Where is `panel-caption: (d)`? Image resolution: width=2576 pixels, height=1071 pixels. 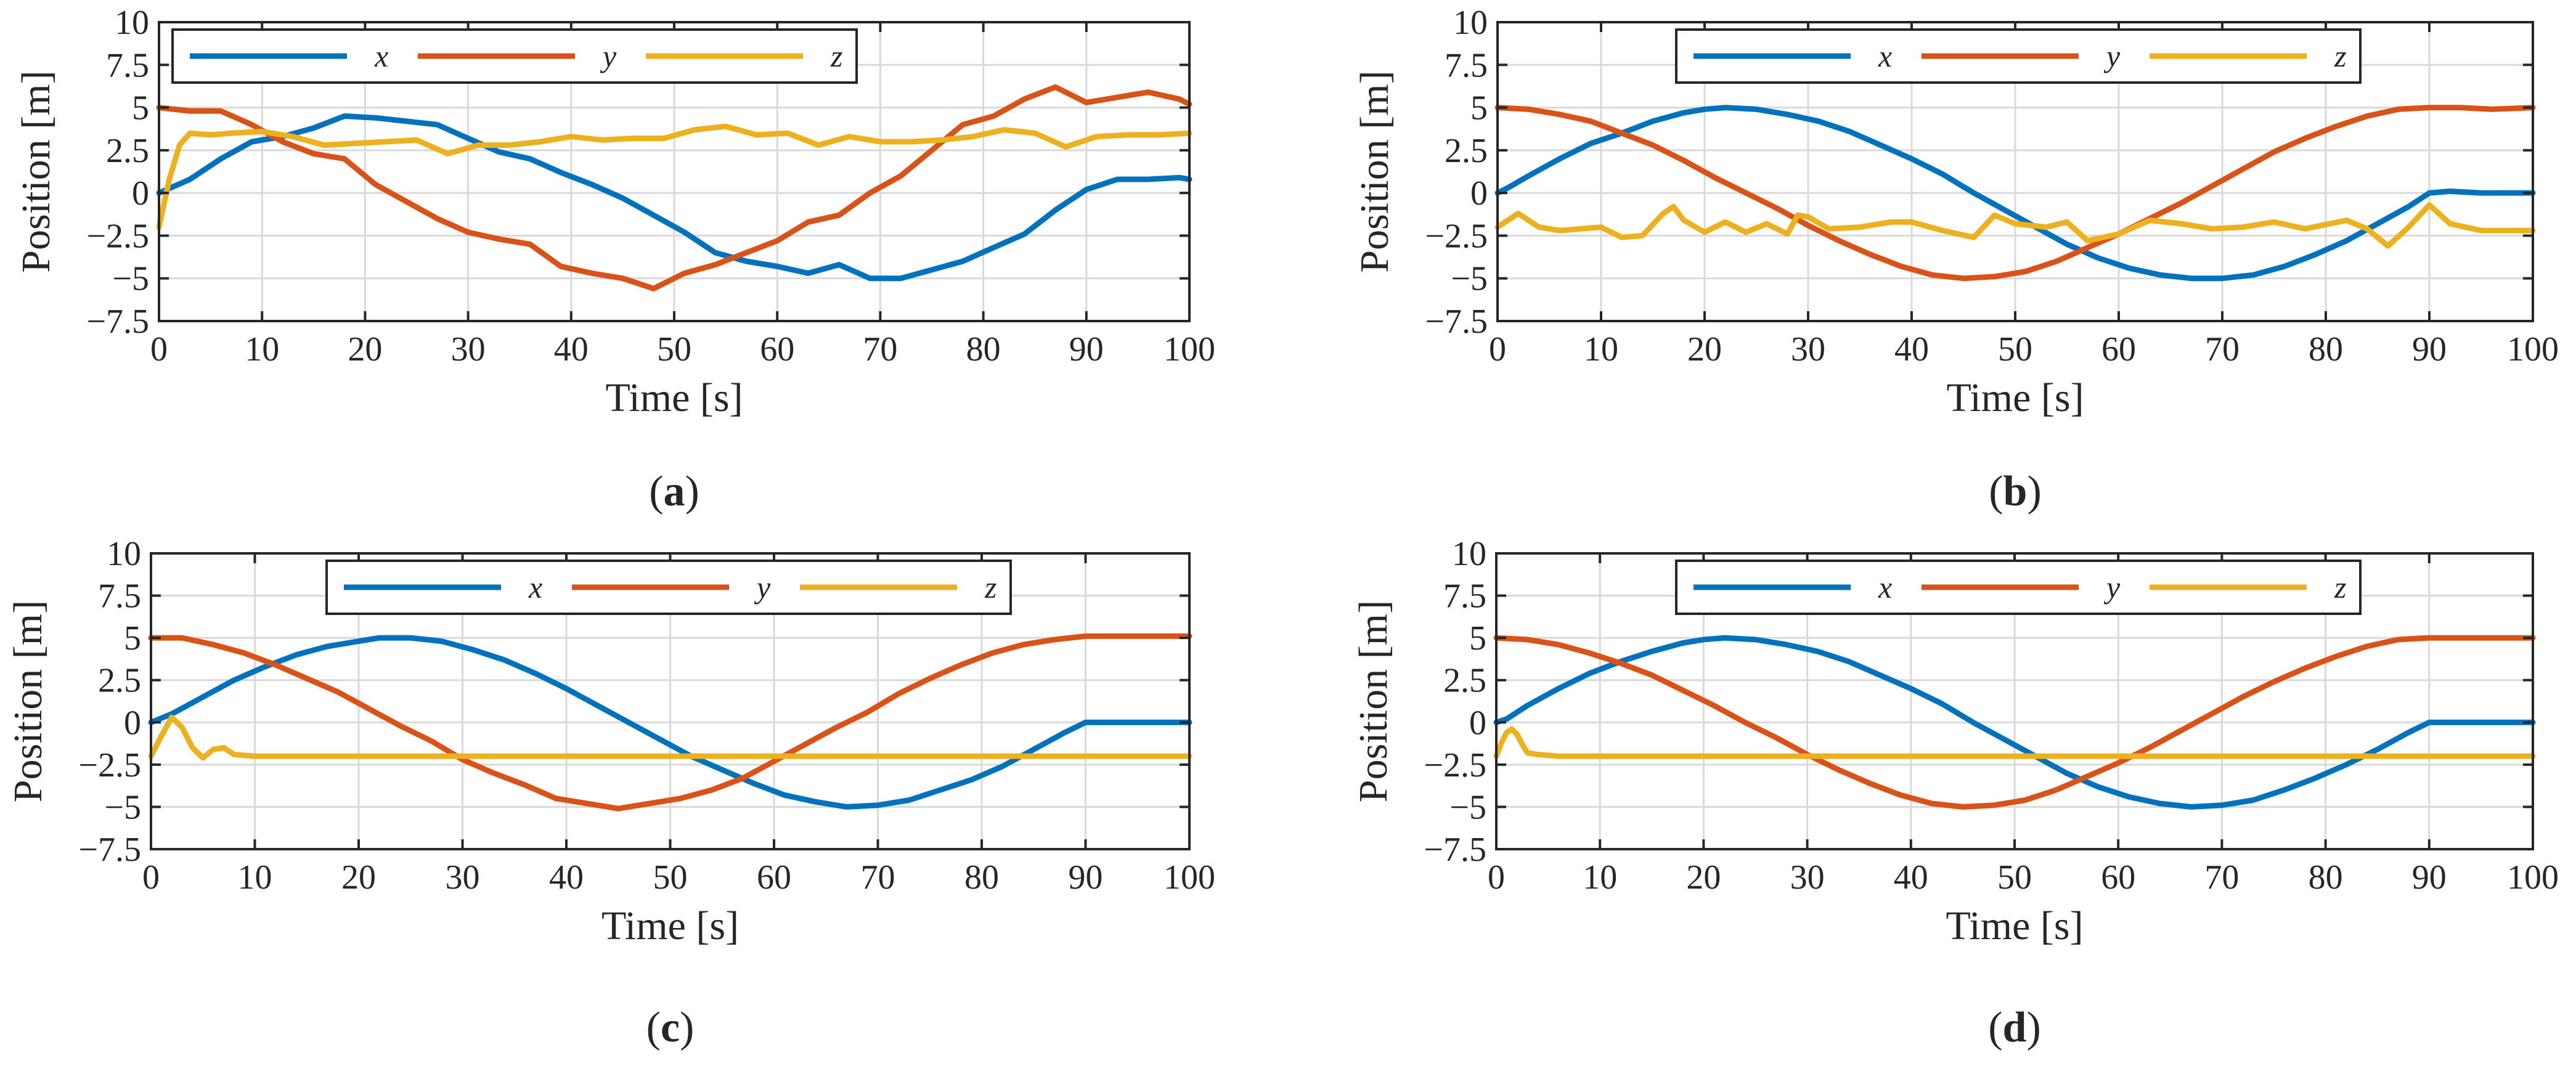
panel-caption: (d) is located at coordinates (2015, 1027).